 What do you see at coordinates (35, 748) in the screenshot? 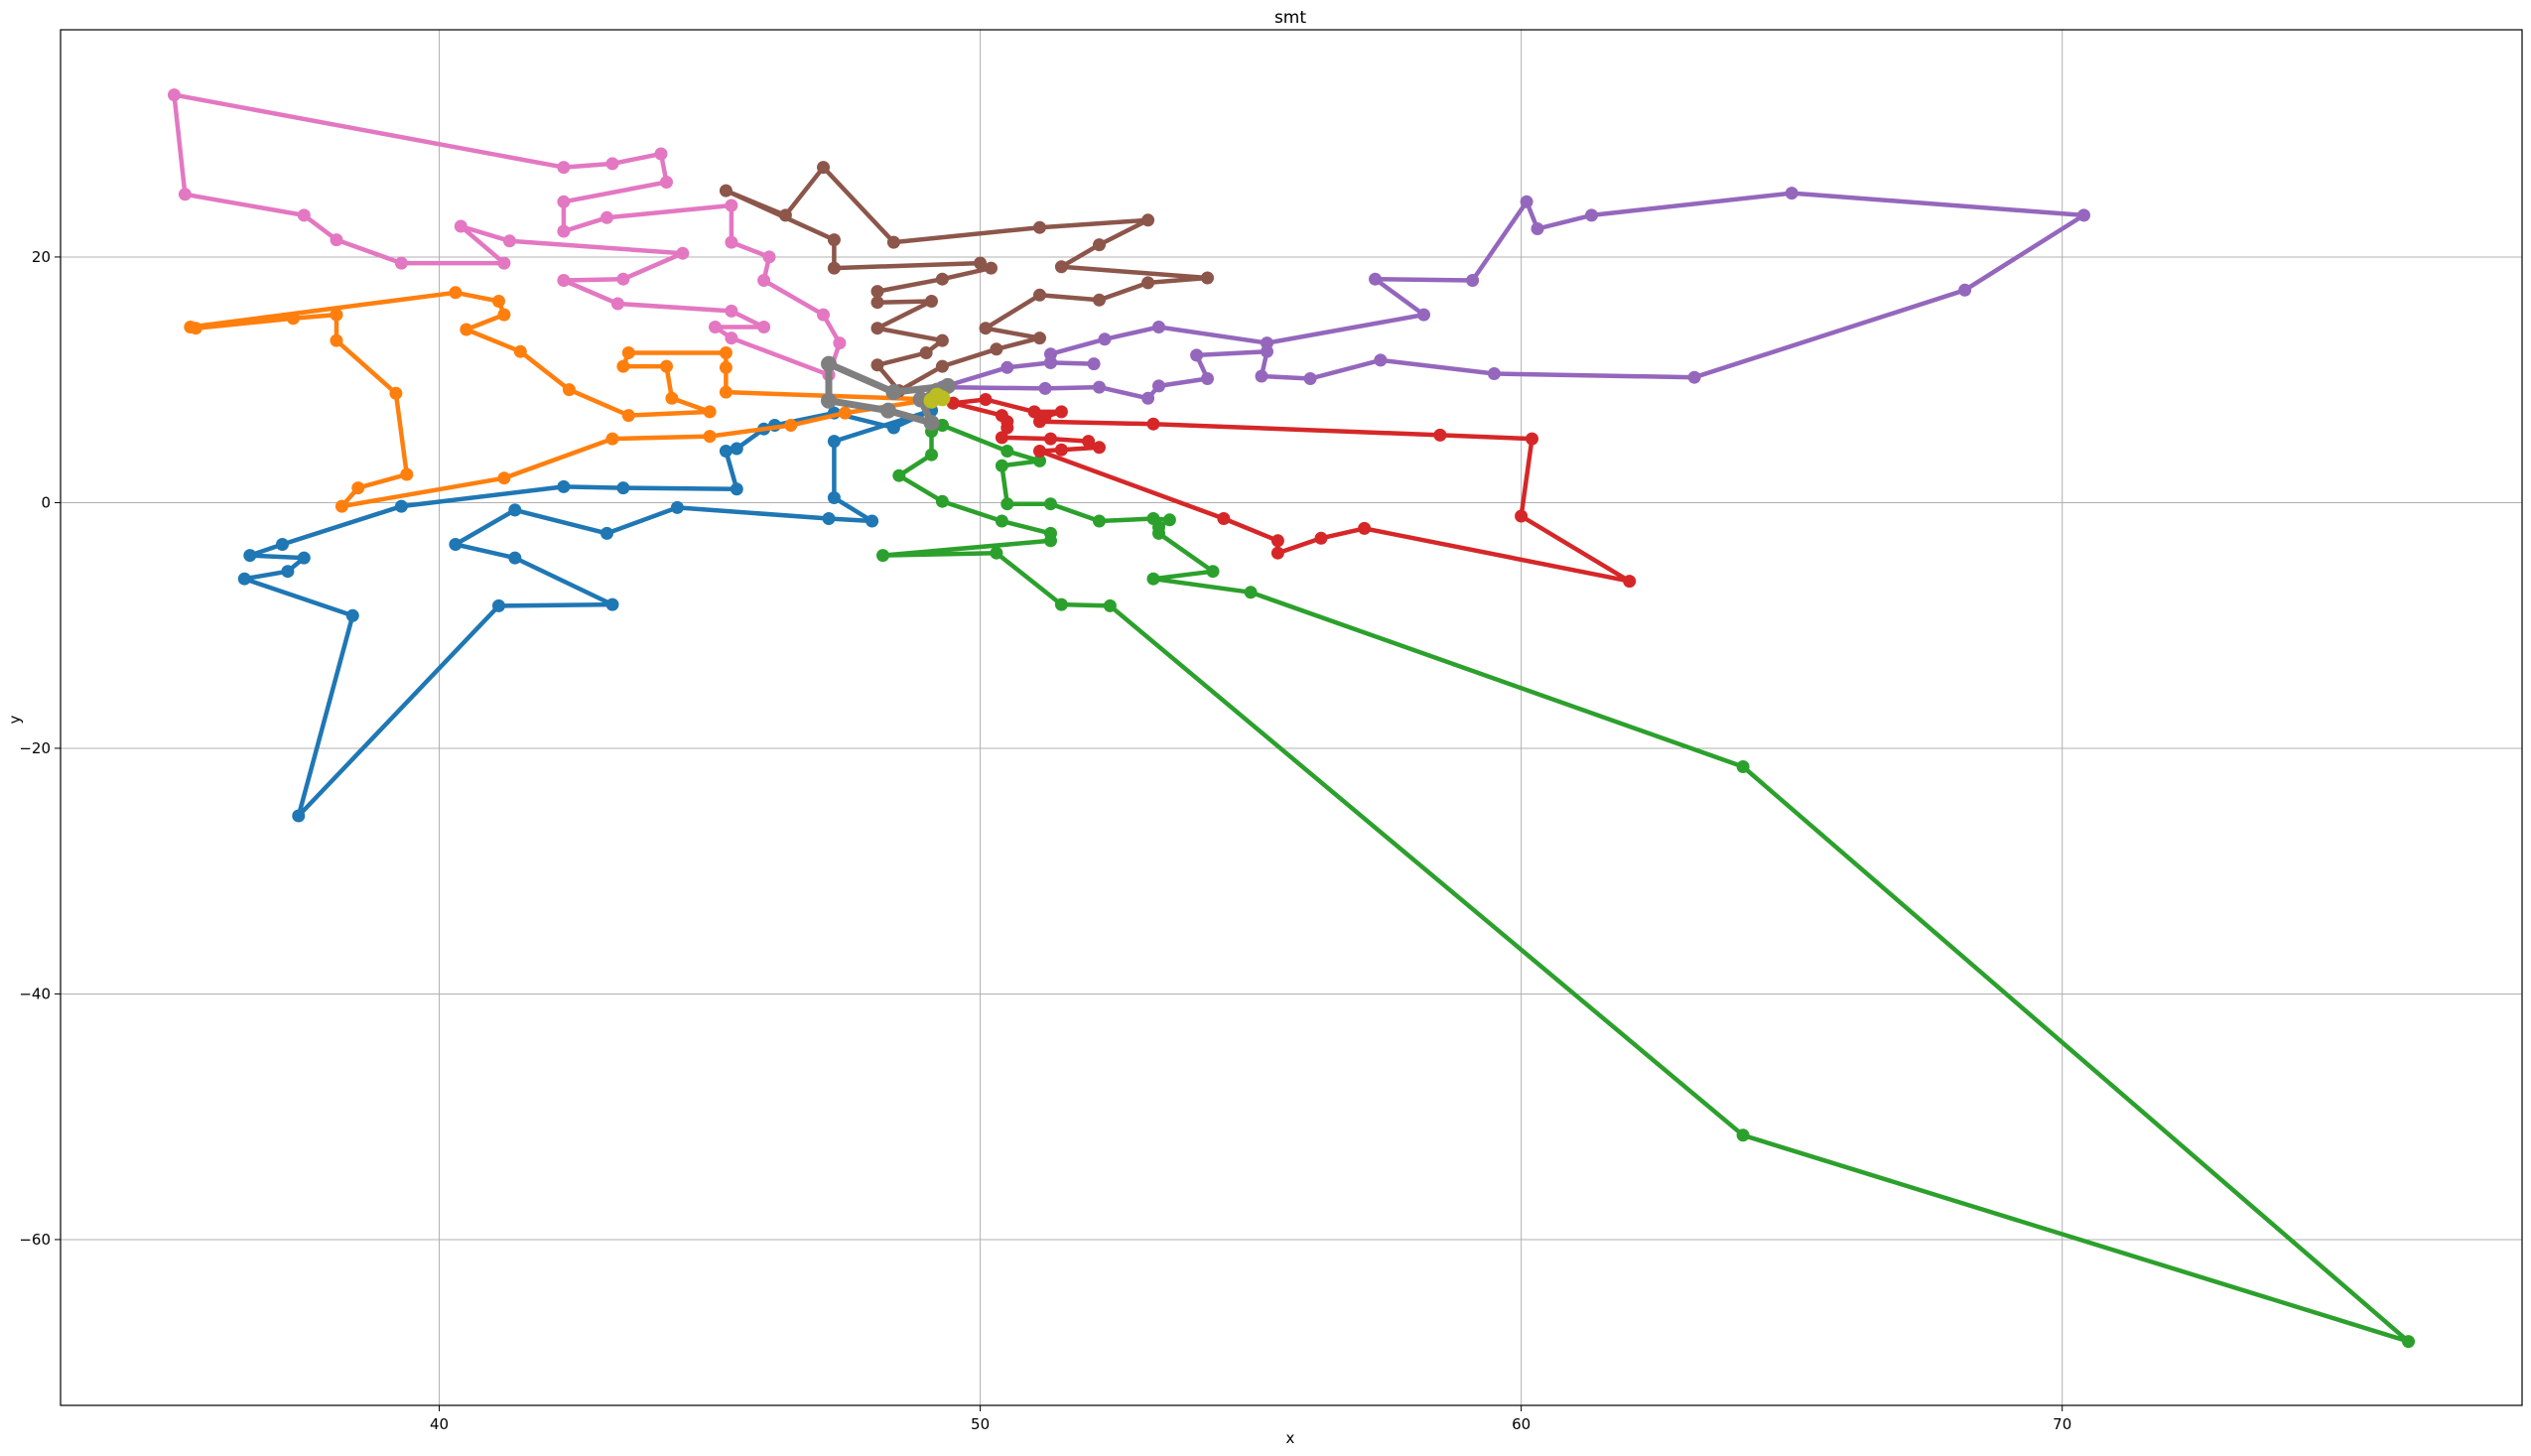
I see `y-tick-label: −20` at bounding box center [35, 748].